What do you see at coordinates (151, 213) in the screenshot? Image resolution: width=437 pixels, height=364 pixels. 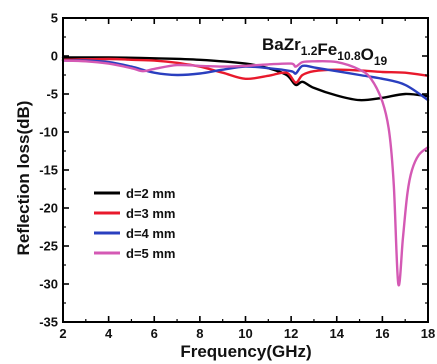 I see `legend-label: d=3 mm` at bounding box center [151, 213].